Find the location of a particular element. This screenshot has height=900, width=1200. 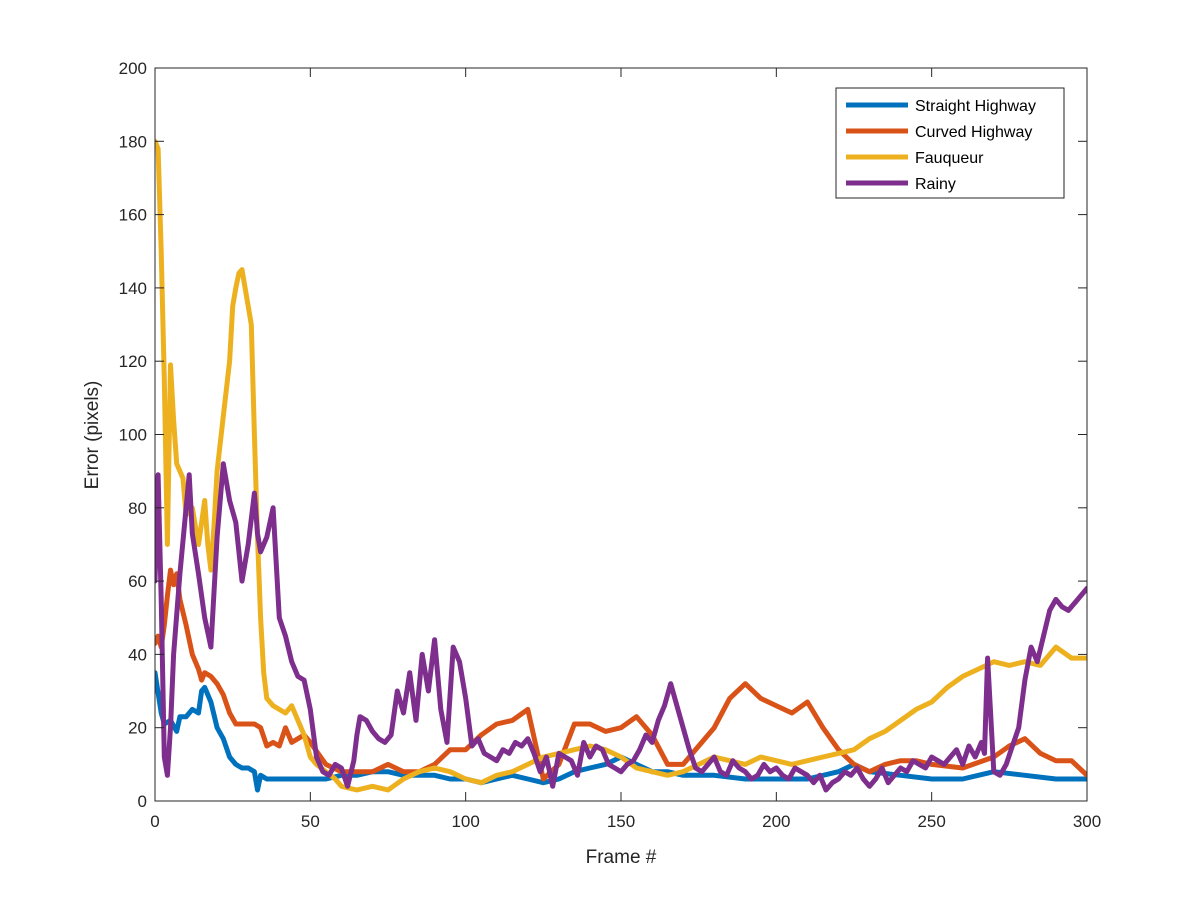

y-axis-label: Error (pixels) is located at coordinates (92, 435).